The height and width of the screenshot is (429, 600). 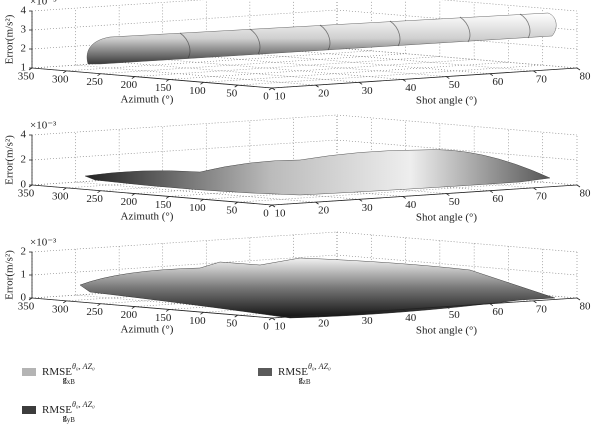 What do you see at coordinates (368, 208) in the screenshot?
I see `x-tick-label: 30` at bounding box center [368, 208].